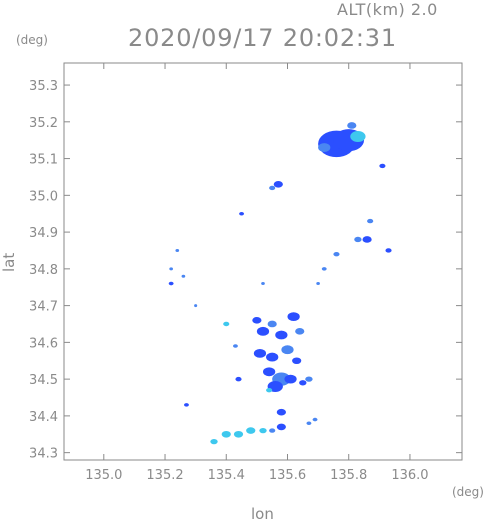 The image size is (491, 523). Describe the element at coordinates (387, 9) in the screenshot. I see `altitude-label: ALT(km) 2.0` at that location.